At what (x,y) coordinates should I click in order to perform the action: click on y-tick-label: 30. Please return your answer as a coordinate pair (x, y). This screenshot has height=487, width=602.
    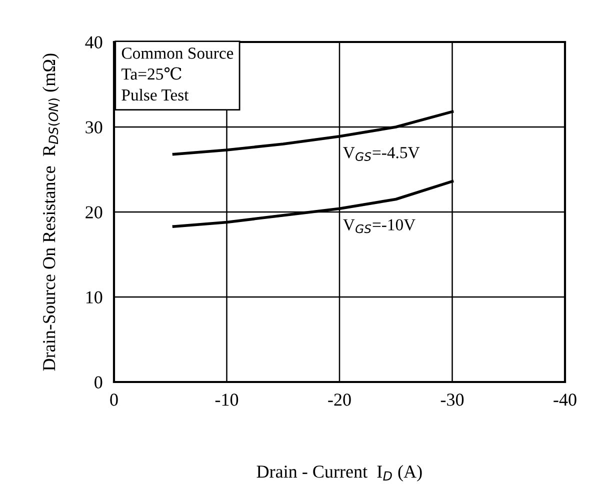
    Looking at the image, I should click on (94, 127).